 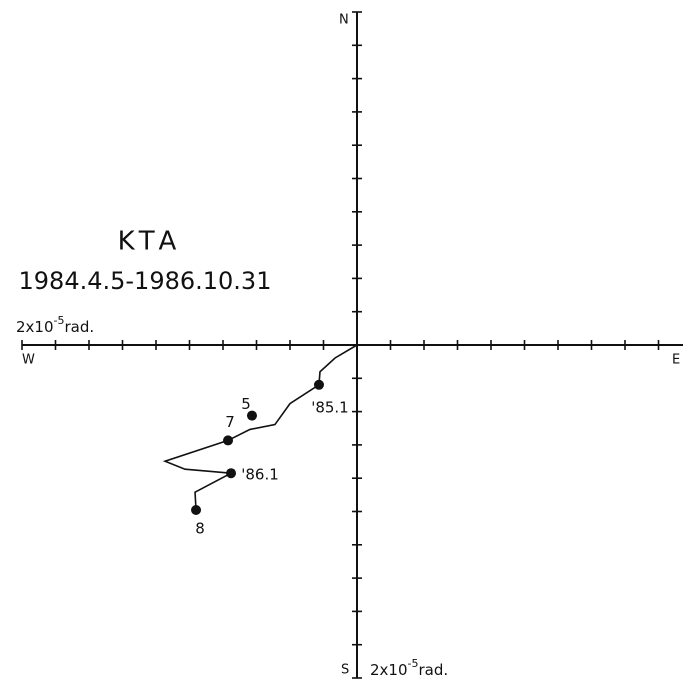 What do you see at coordinates (150, 242) in the screenshot?
I see `chart-title: KTA` at bounding box center [150, 242].